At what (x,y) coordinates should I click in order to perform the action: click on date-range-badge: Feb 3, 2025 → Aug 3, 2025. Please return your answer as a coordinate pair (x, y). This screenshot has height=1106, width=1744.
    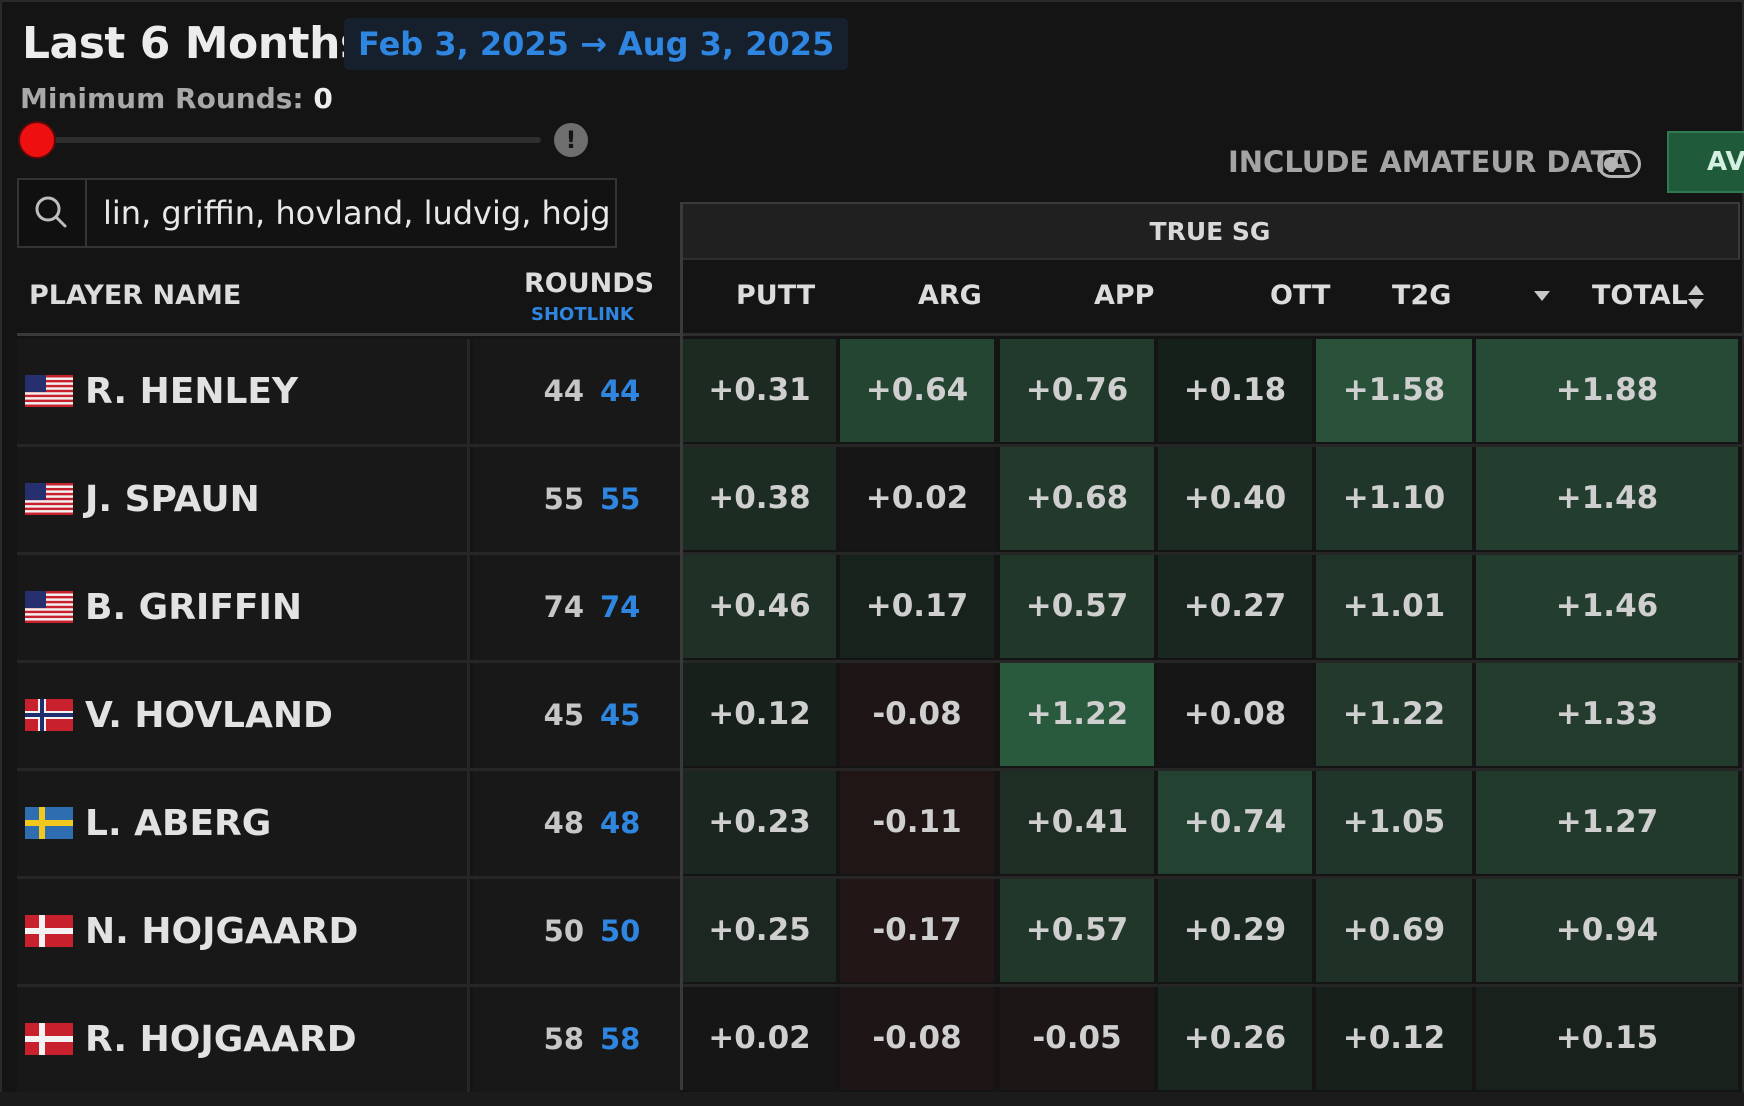
    Looking at the image, I should click on (596, 44).